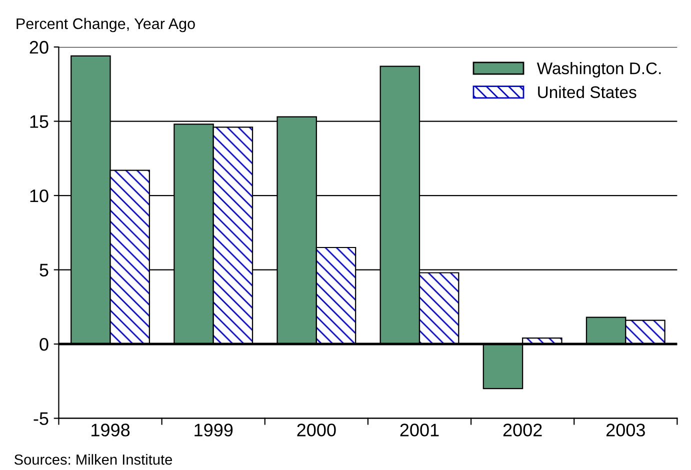 The height and width of the screenshot is (470, 691). What do you see at coordinates (213, 430) in the screenshot?
I see `x-tick-label: 1999` at bounding box center [213, 430].